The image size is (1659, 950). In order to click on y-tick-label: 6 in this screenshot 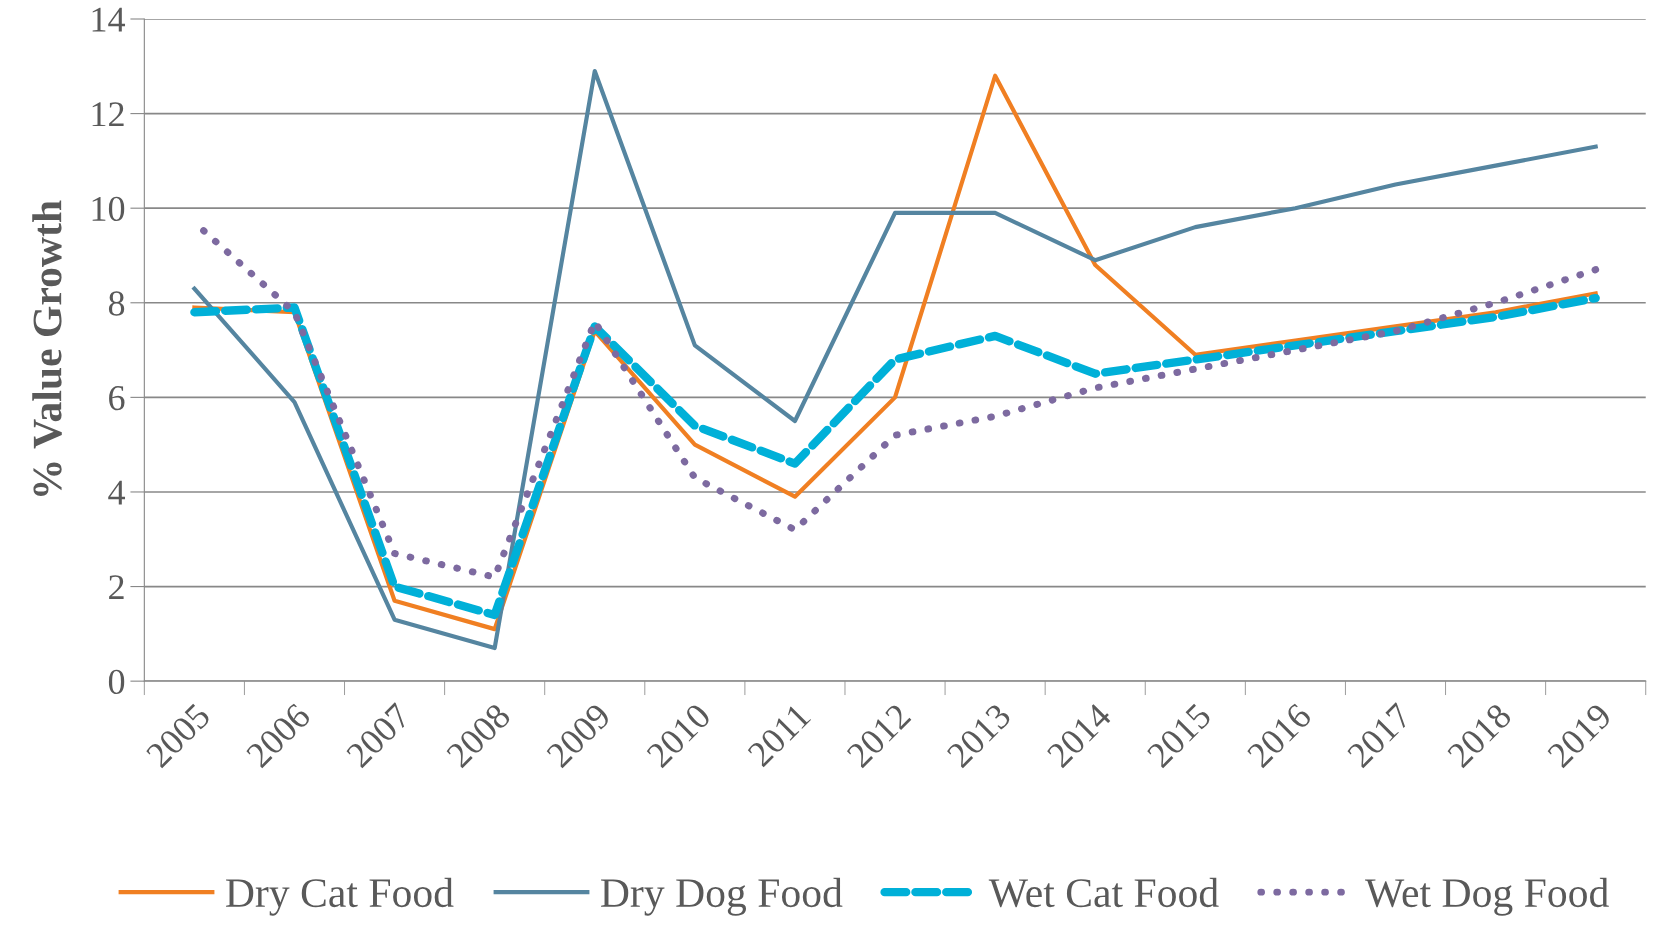, I will do `click(117, 398)`.